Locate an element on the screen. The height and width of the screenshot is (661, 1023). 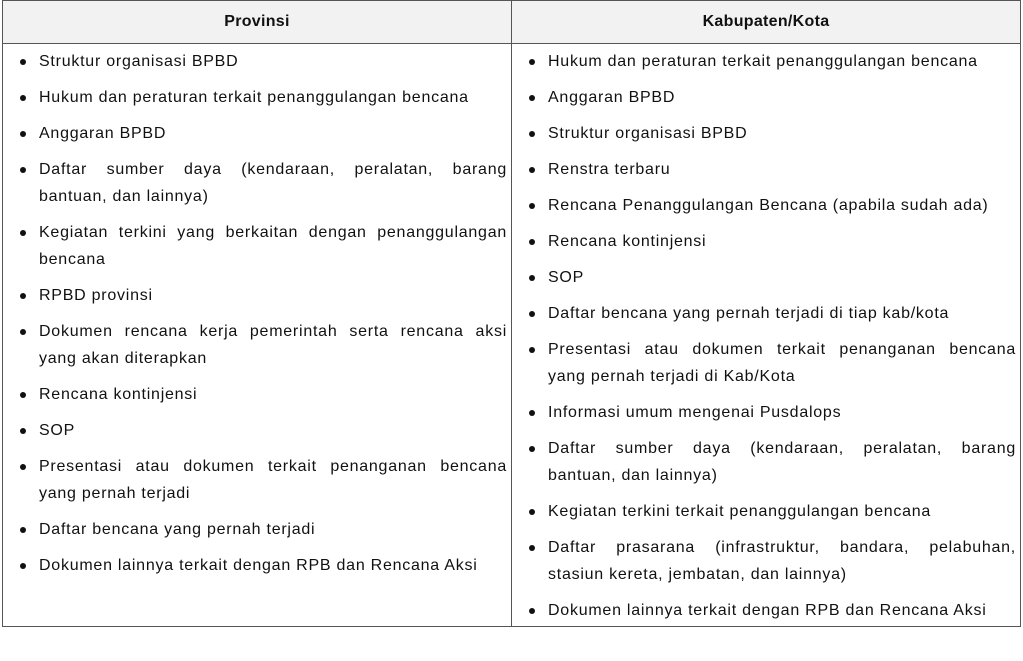
list-item: Daftar bencana yang pernah terjadi is located at coordinates (255, 529).